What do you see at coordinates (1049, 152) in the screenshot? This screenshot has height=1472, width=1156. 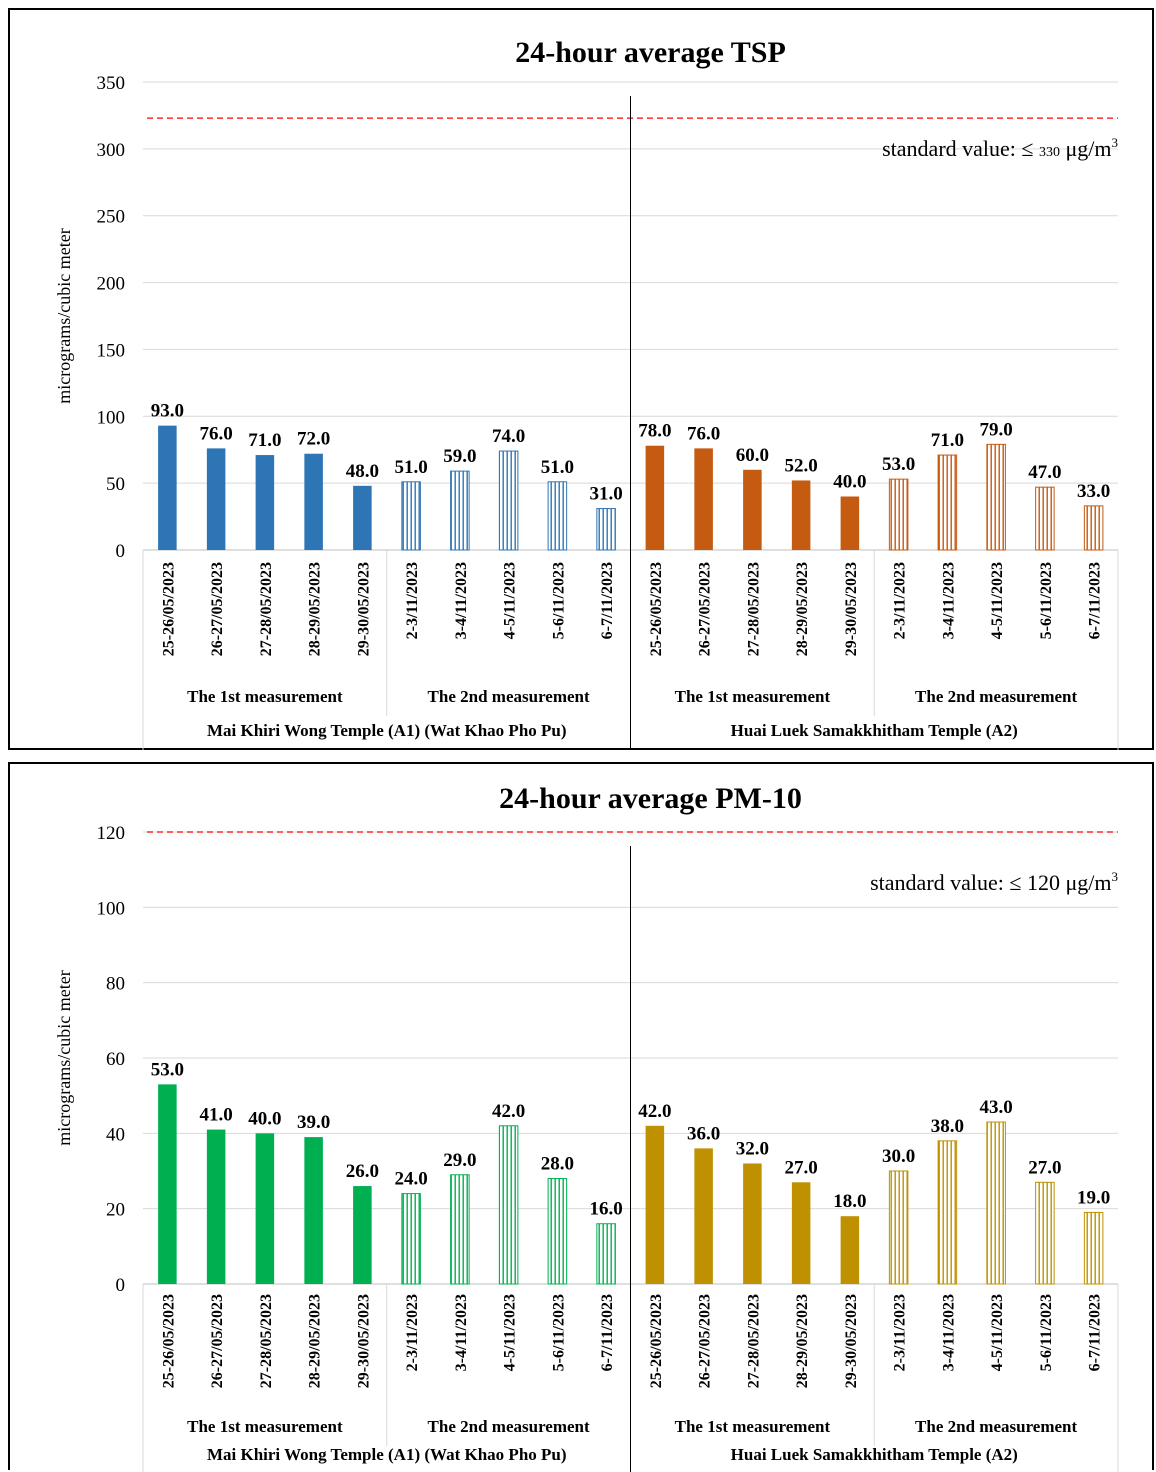 I see `standard-value: 330` at bounding box center [1049, 152].